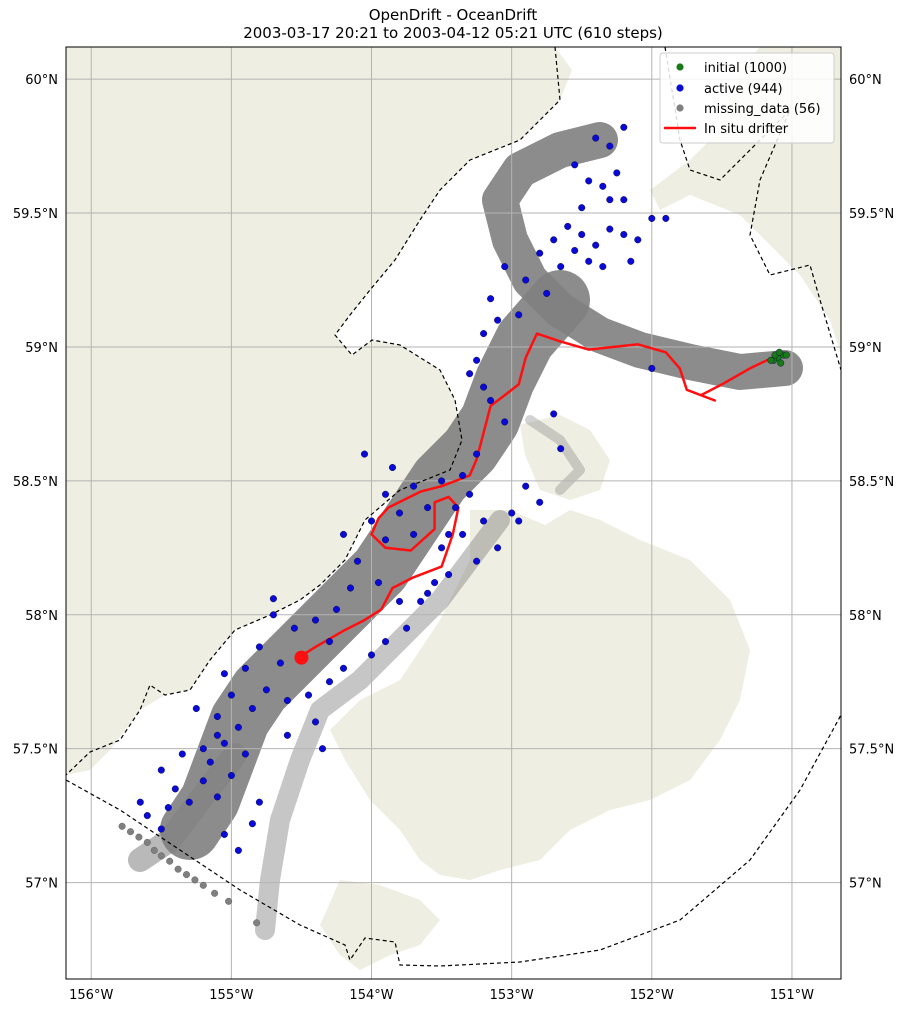  I want to click on x-tick-label: 154°W, so click(371, 995).